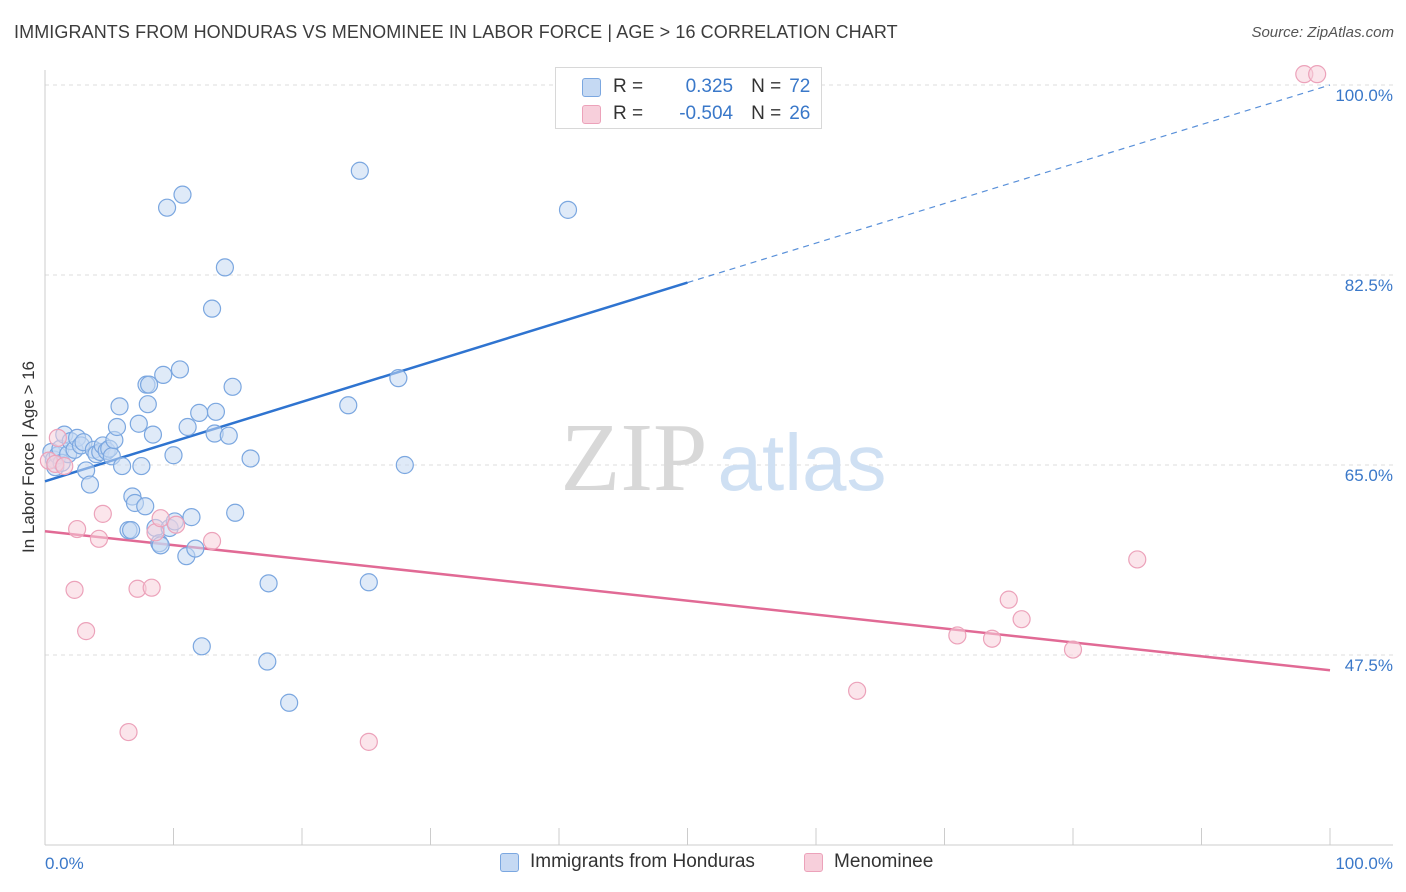 The width and height of the screenshot is (1406, 892). What do you see at coordinates (800, 113) in the screenshot?
I see `legend-n-value: 26` at bounding box center [800, 113].